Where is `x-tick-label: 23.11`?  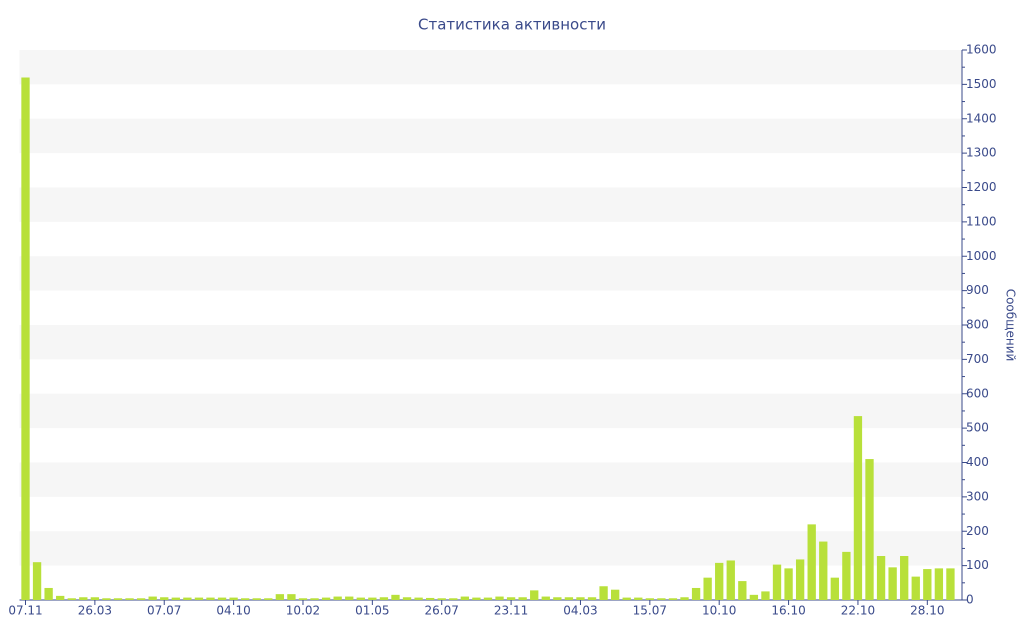 x-tick-label: 23.11 is located at coordinates (511, 611).